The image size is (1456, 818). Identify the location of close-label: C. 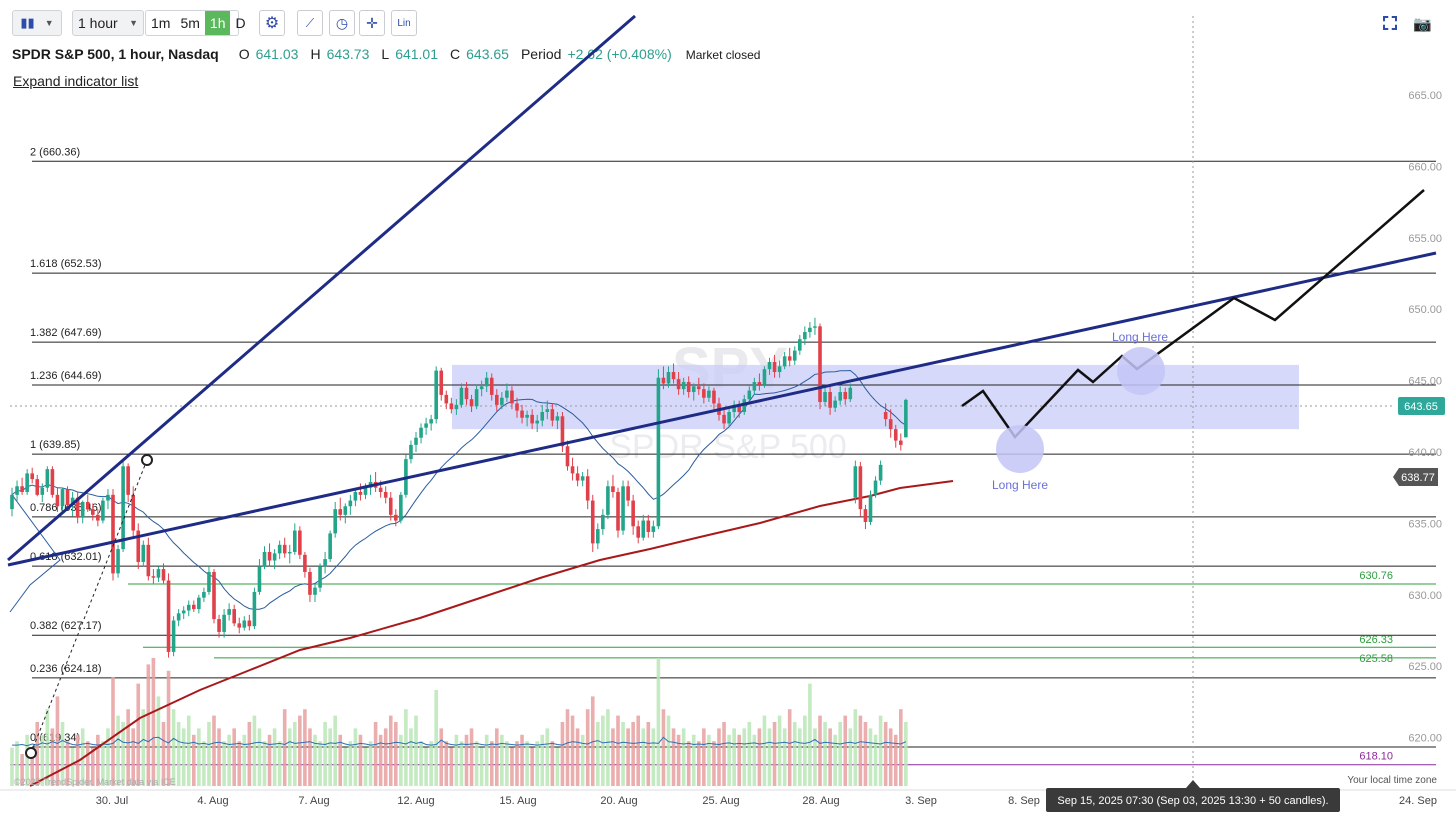
(455, 54).